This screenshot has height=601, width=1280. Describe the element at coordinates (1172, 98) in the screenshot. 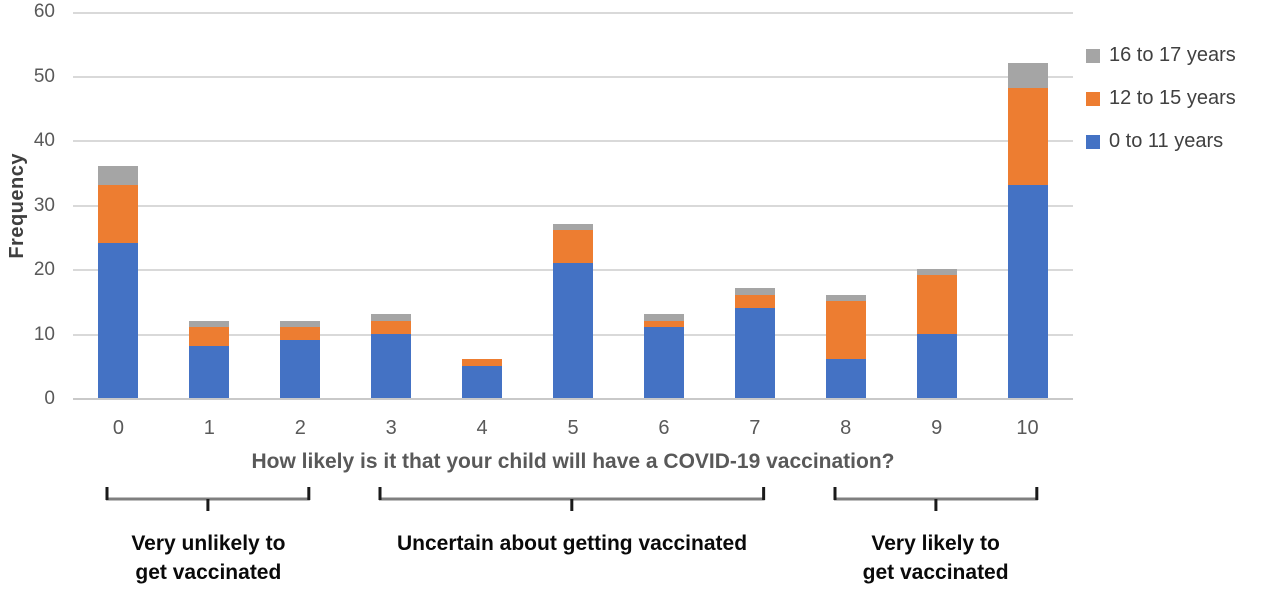

I see `legend-item-label: 12 to 15 years` at that location.